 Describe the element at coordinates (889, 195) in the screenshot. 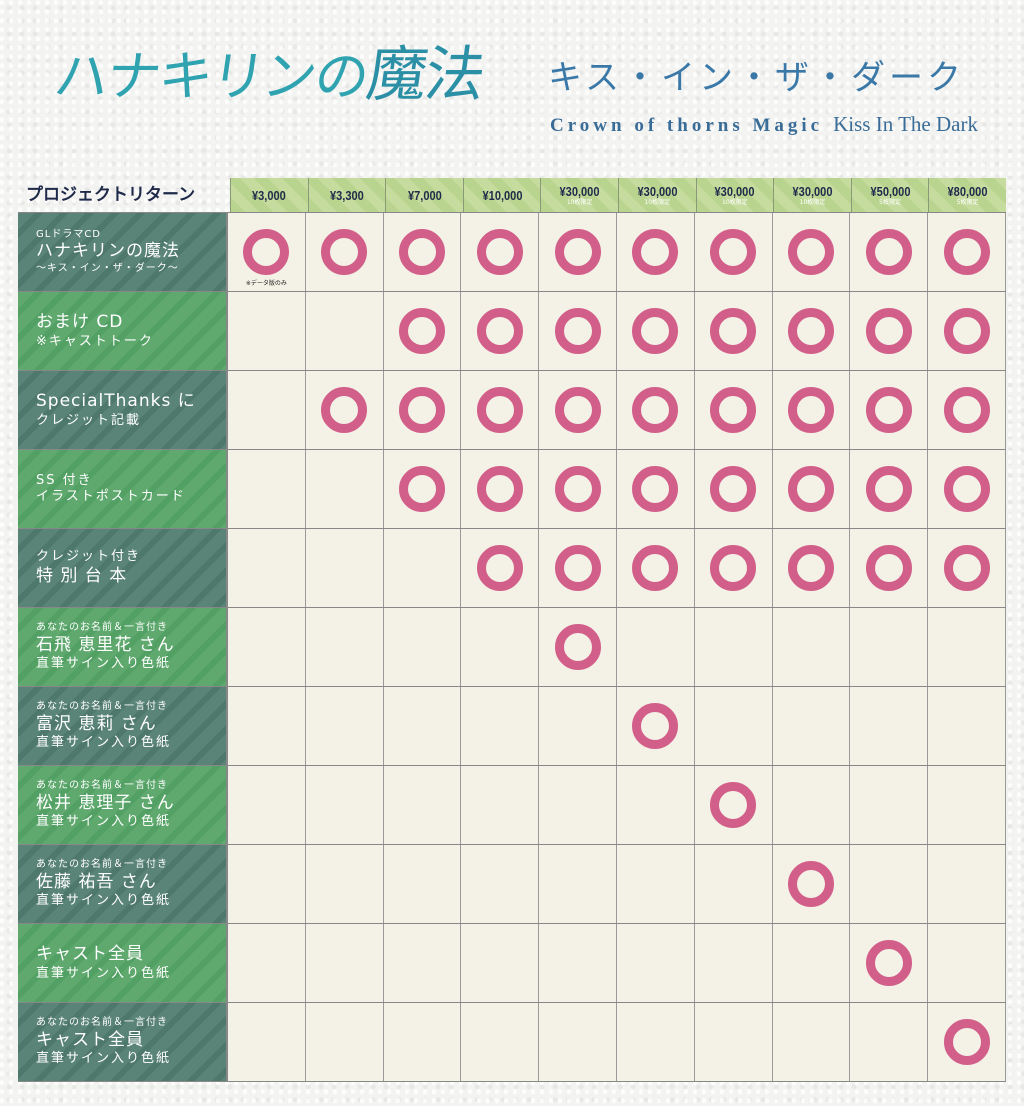

I see `price-header: ¥50,000 5枚限定` at that location.